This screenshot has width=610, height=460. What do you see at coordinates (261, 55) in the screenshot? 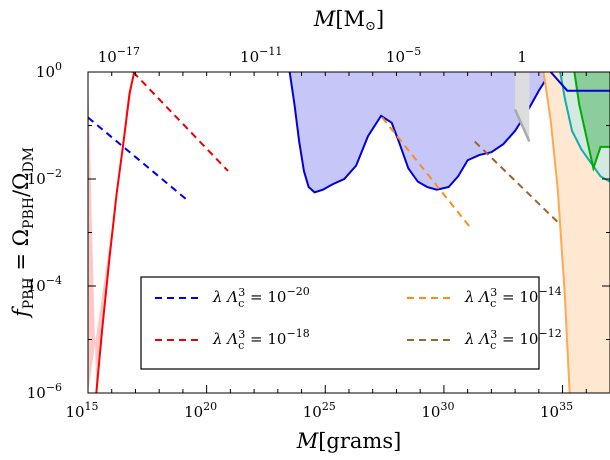
I see `top-tick-label: 10−11` at bounding box center [261, 55].